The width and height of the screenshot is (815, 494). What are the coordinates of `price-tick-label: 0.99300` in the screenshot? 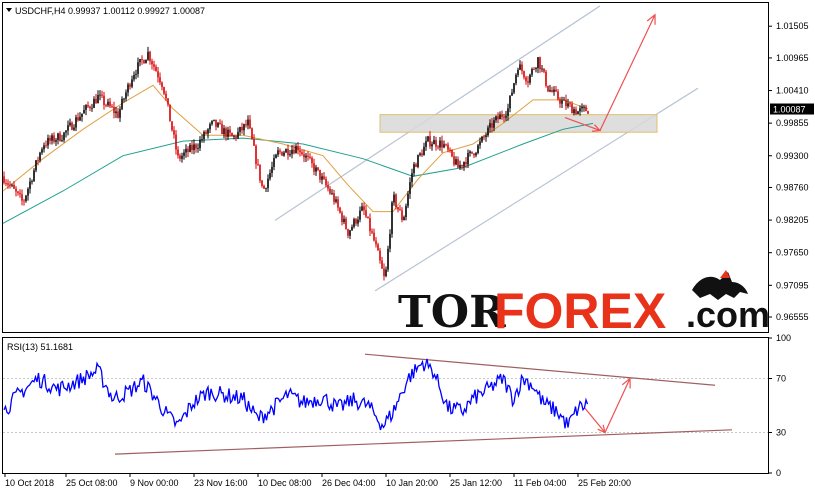 It's located at (792, 156).